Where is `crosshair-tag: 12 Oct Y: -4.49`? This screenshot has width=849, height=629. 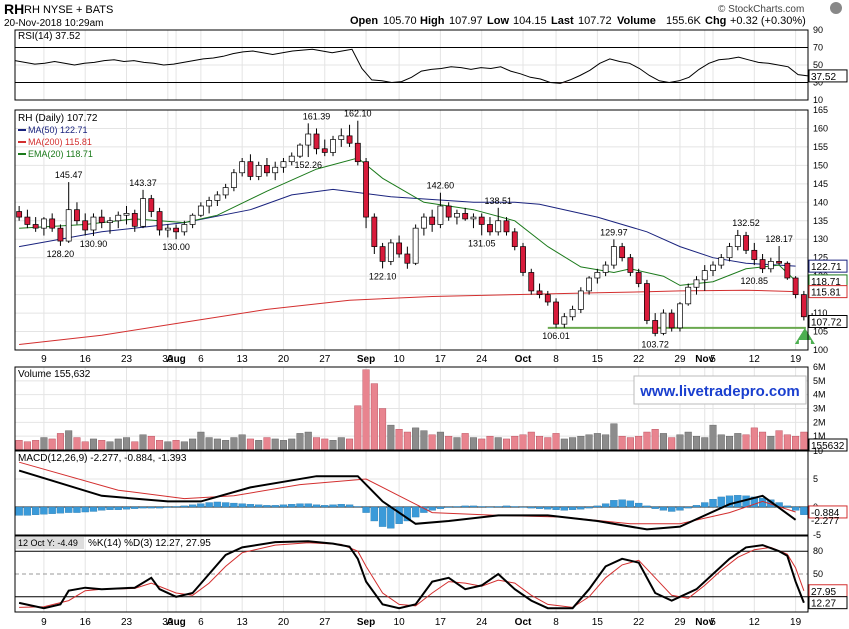
crosshair-tag: 12 Oct Y: -4.49 is located at coordinates (48, 543).